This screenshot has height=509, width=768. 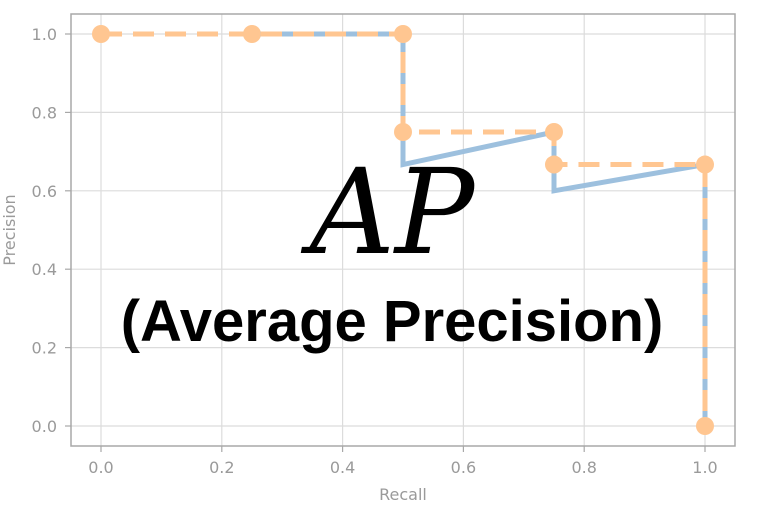 I want to click on x-tick-label: 0.6, so click(x=463, y=467).